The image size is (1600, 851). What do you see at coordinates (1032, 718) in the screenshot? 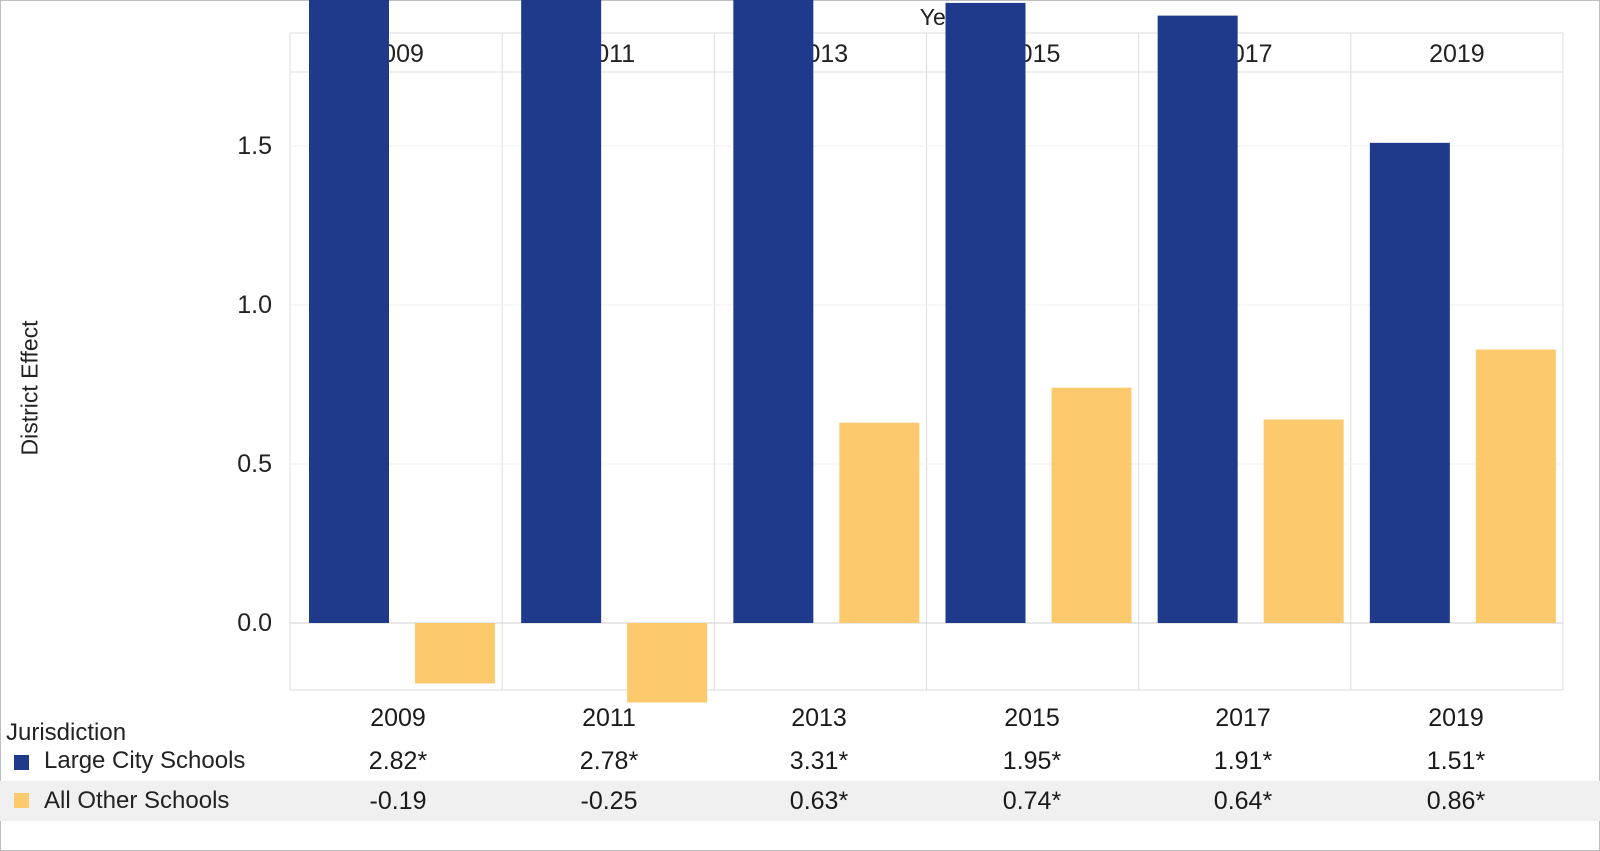
I see `table-year-header: 2015` at bounding box center [1032, 718].